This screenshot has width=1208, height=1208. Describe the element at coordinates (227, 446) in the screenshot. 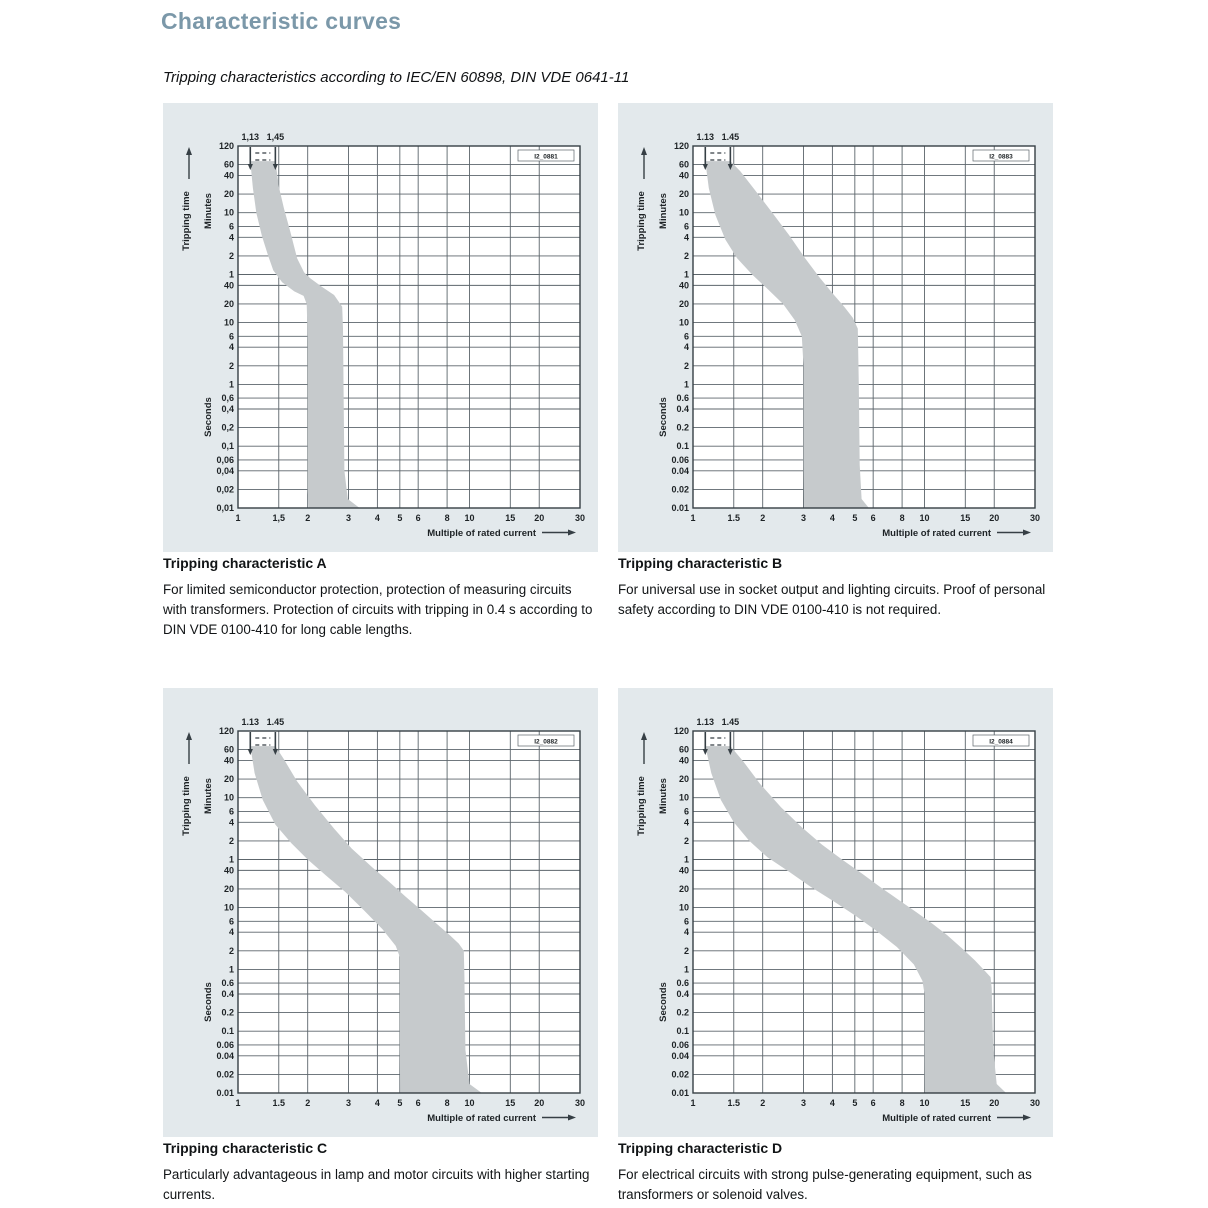

I see `svg-text: 0,1` at that location.